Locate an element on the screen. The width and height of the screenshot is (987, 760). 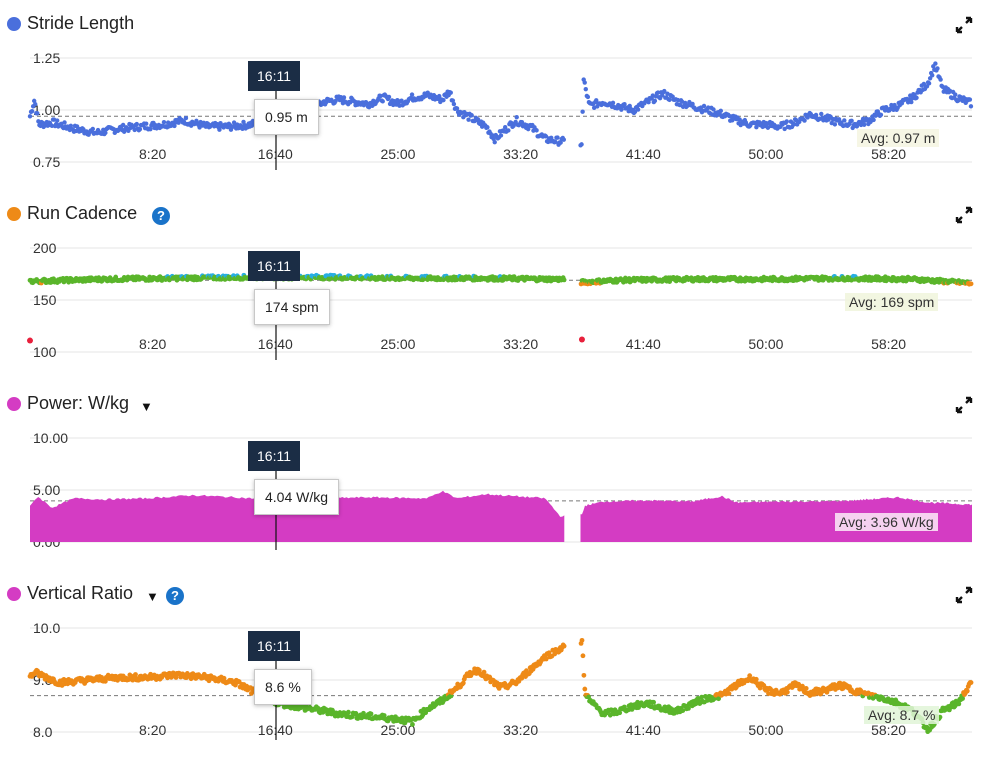
x-tick-label: 50:00 is located at coordinates (765, 344).